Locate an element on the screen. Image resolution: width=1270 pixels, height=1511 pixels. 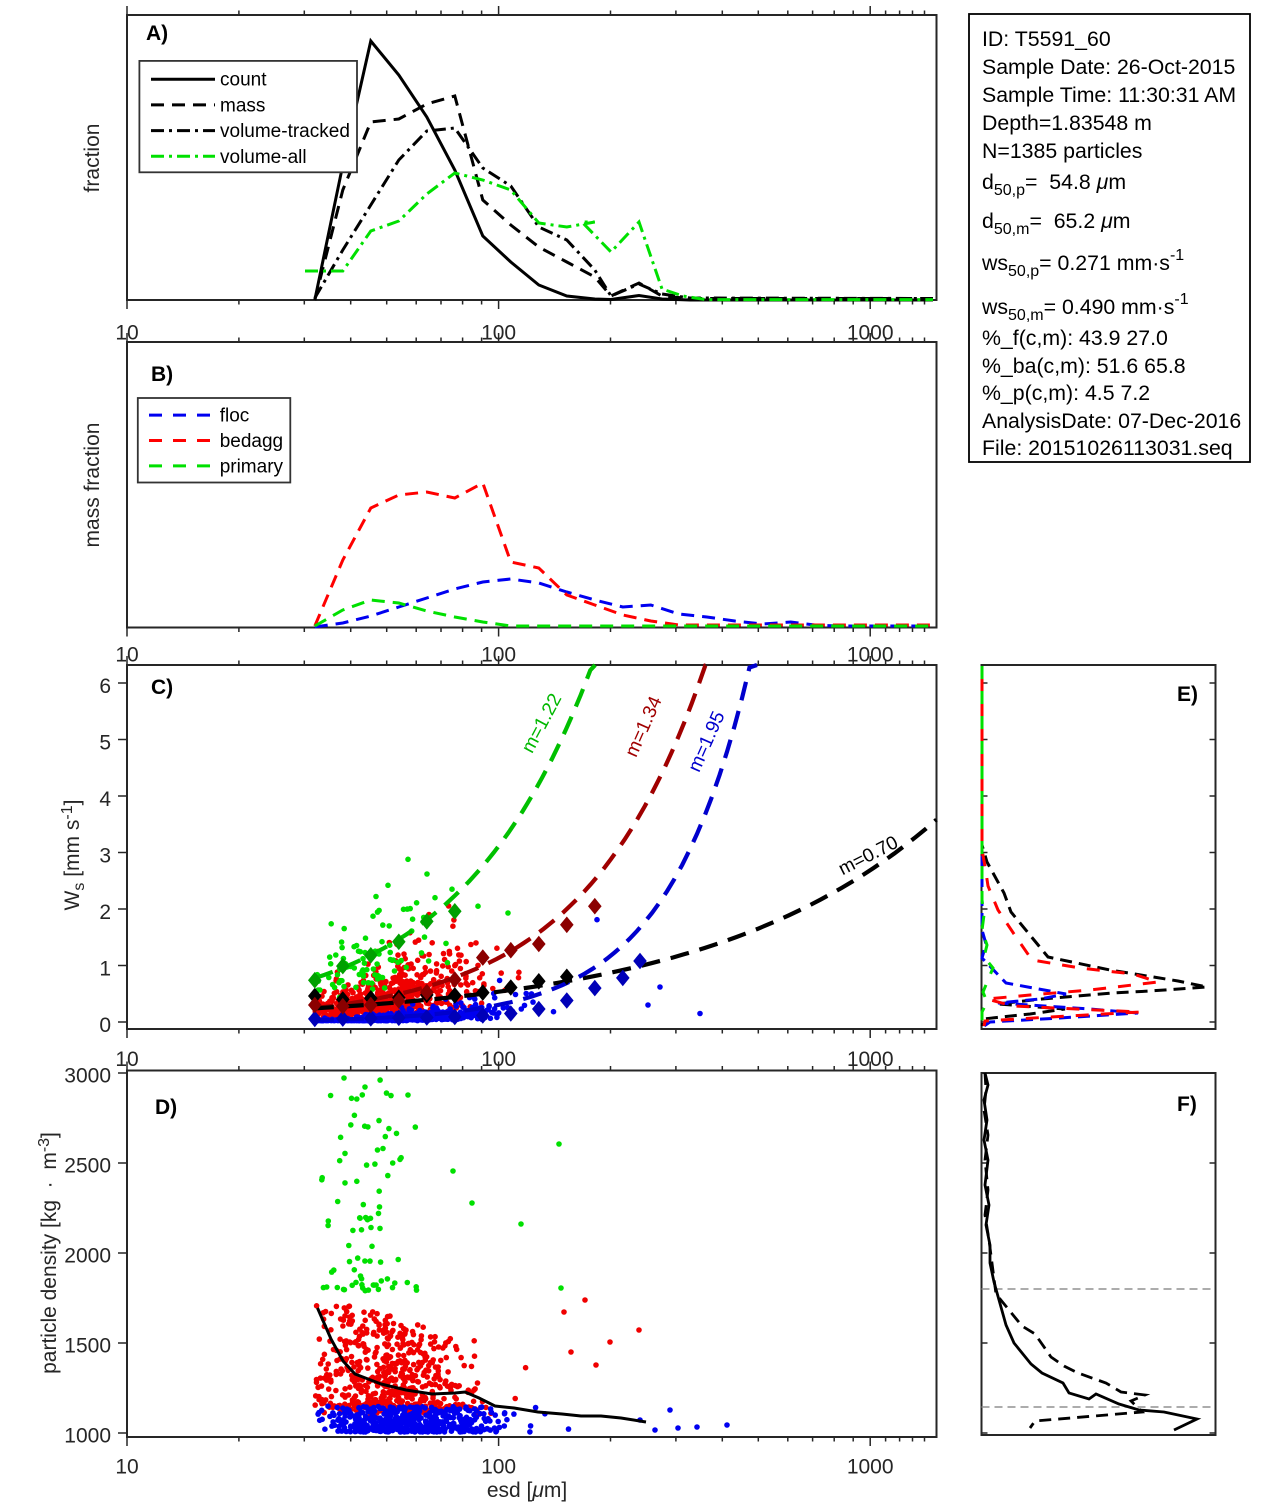
svg-text: fraction is located at coordinates (92, 158).